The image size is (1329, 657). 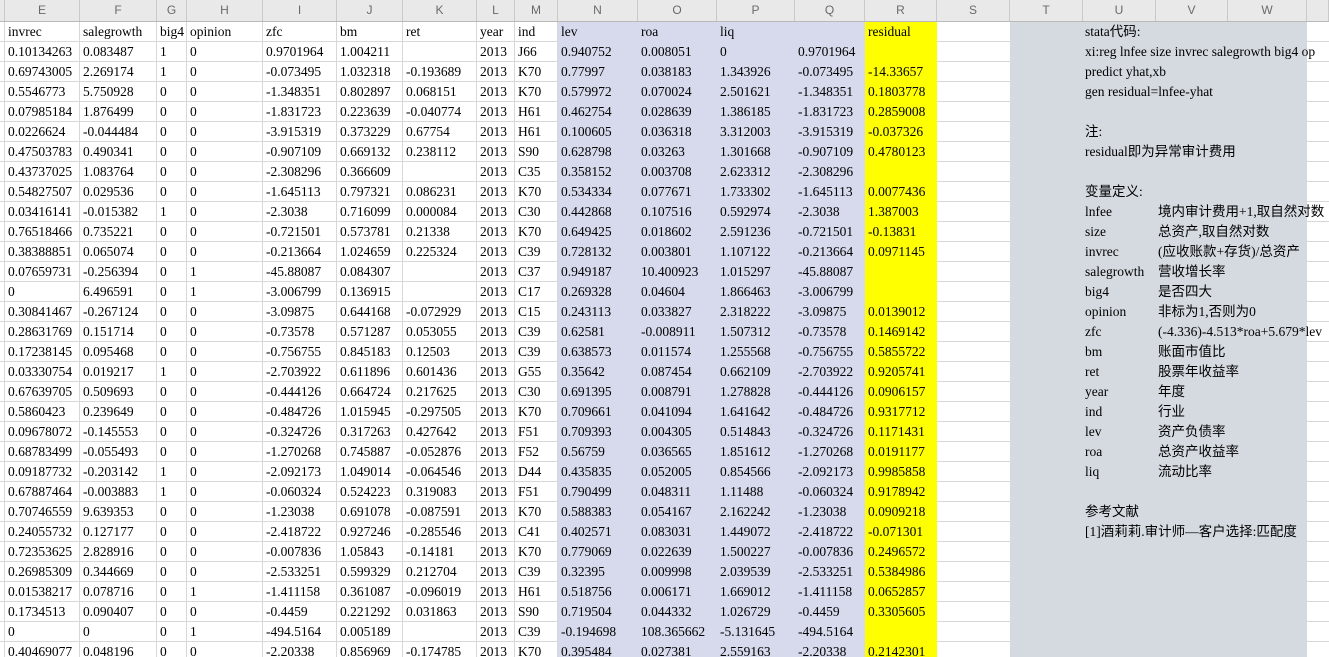 What do you see at coordinates (666, 91) in the screenshot?
I see `data-cell: 0.070024` at bounding box center [666, 91].